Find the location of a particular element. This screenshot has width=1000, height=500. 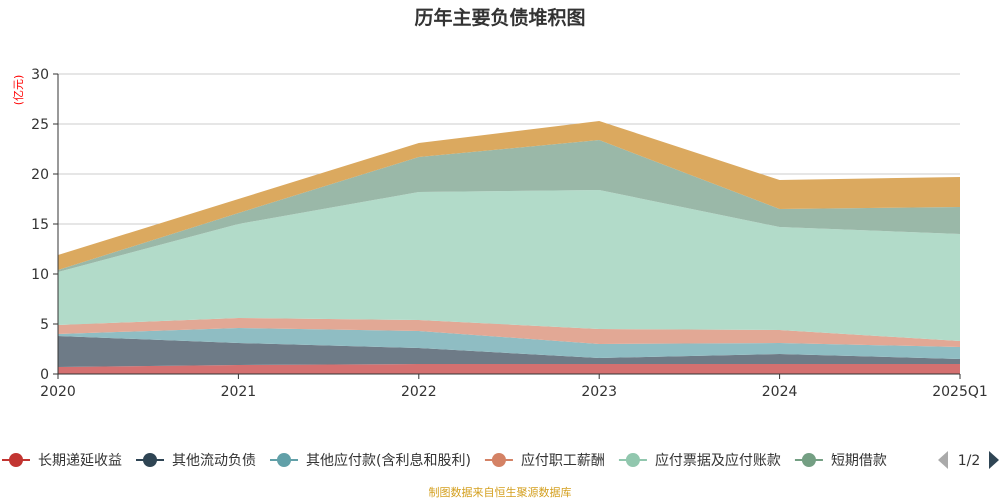

legend-item: 应付职工薪酬 is located at coordinates (544, 460).